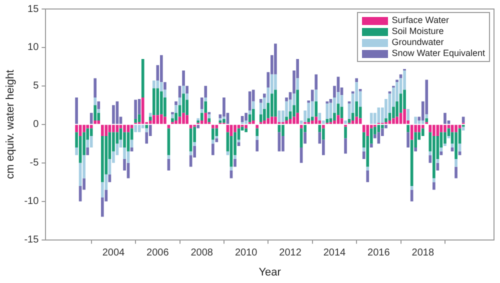 The width and height of the screenshot is (500, 283). Describe the element at coordinates (34, 48) in the screenshot. I see `y-tick-label: 10` at that location.